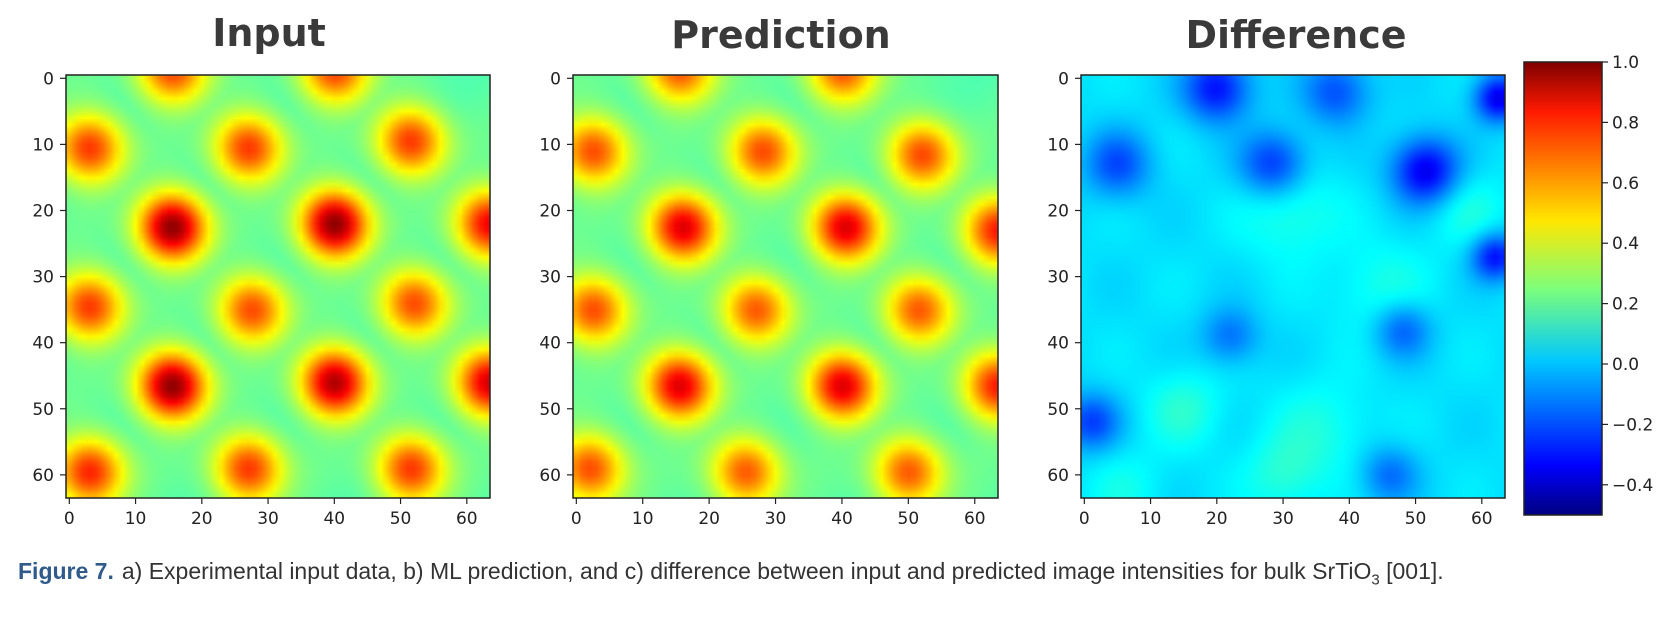 Image resolution: width=1677 pixels, height=620 pixels. I want to click on panel-title: Input, so click(269, 33).